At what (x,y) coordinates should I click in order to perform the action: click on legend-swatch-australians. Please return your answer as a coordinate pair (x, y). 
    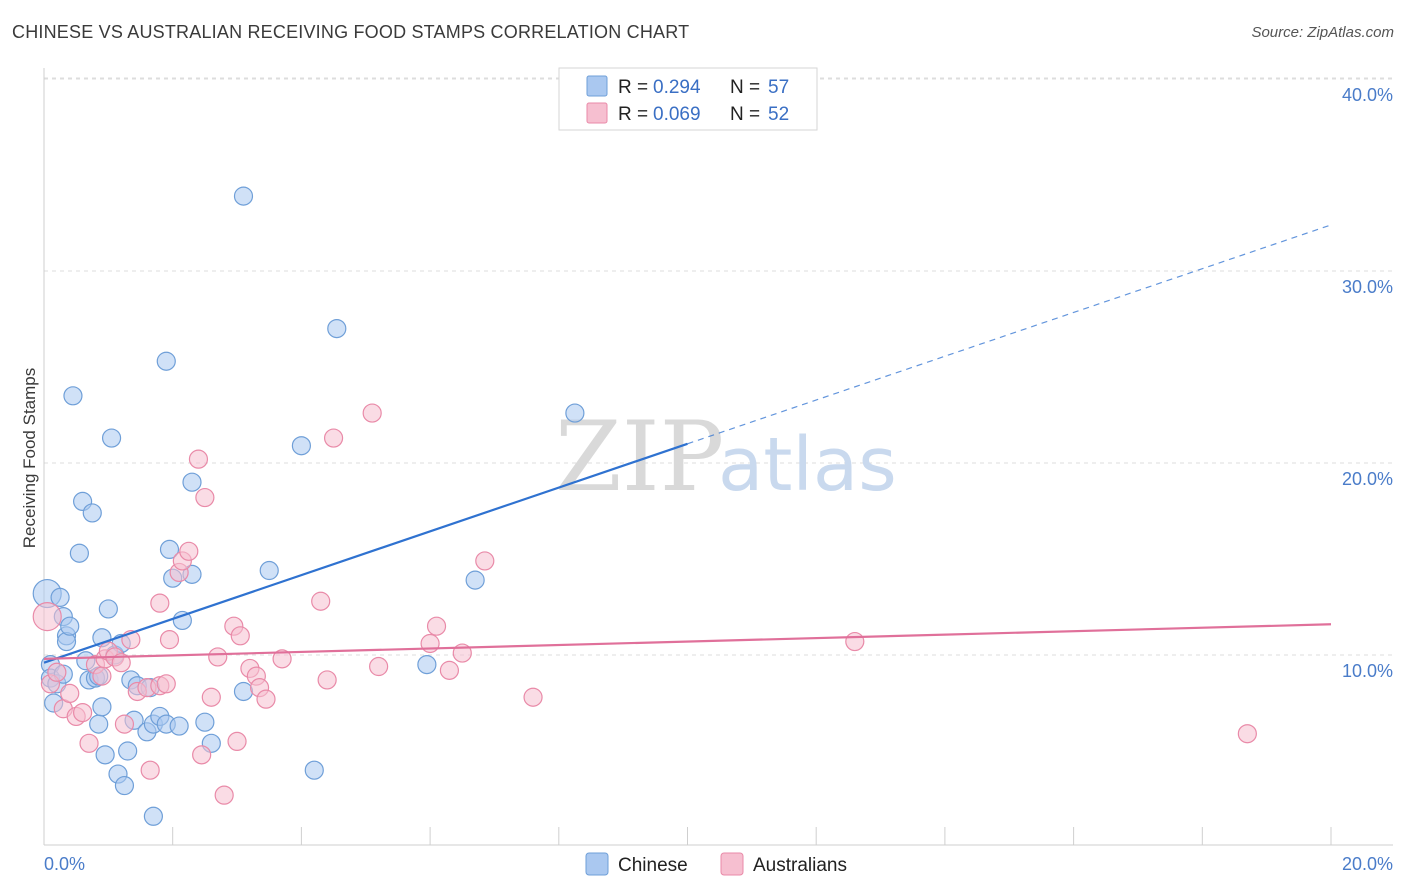
    Looking at the image, I should click on (597, 113).